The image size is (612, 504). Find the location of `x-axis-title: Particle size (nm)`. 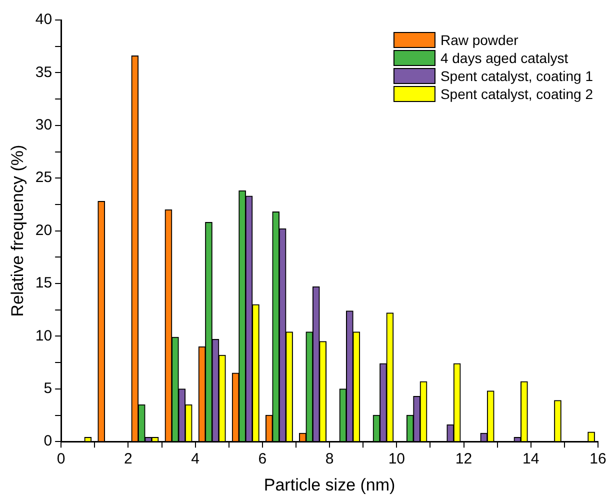

x-axis-title: Particle size (nm) is located at coordinates (330, 484).